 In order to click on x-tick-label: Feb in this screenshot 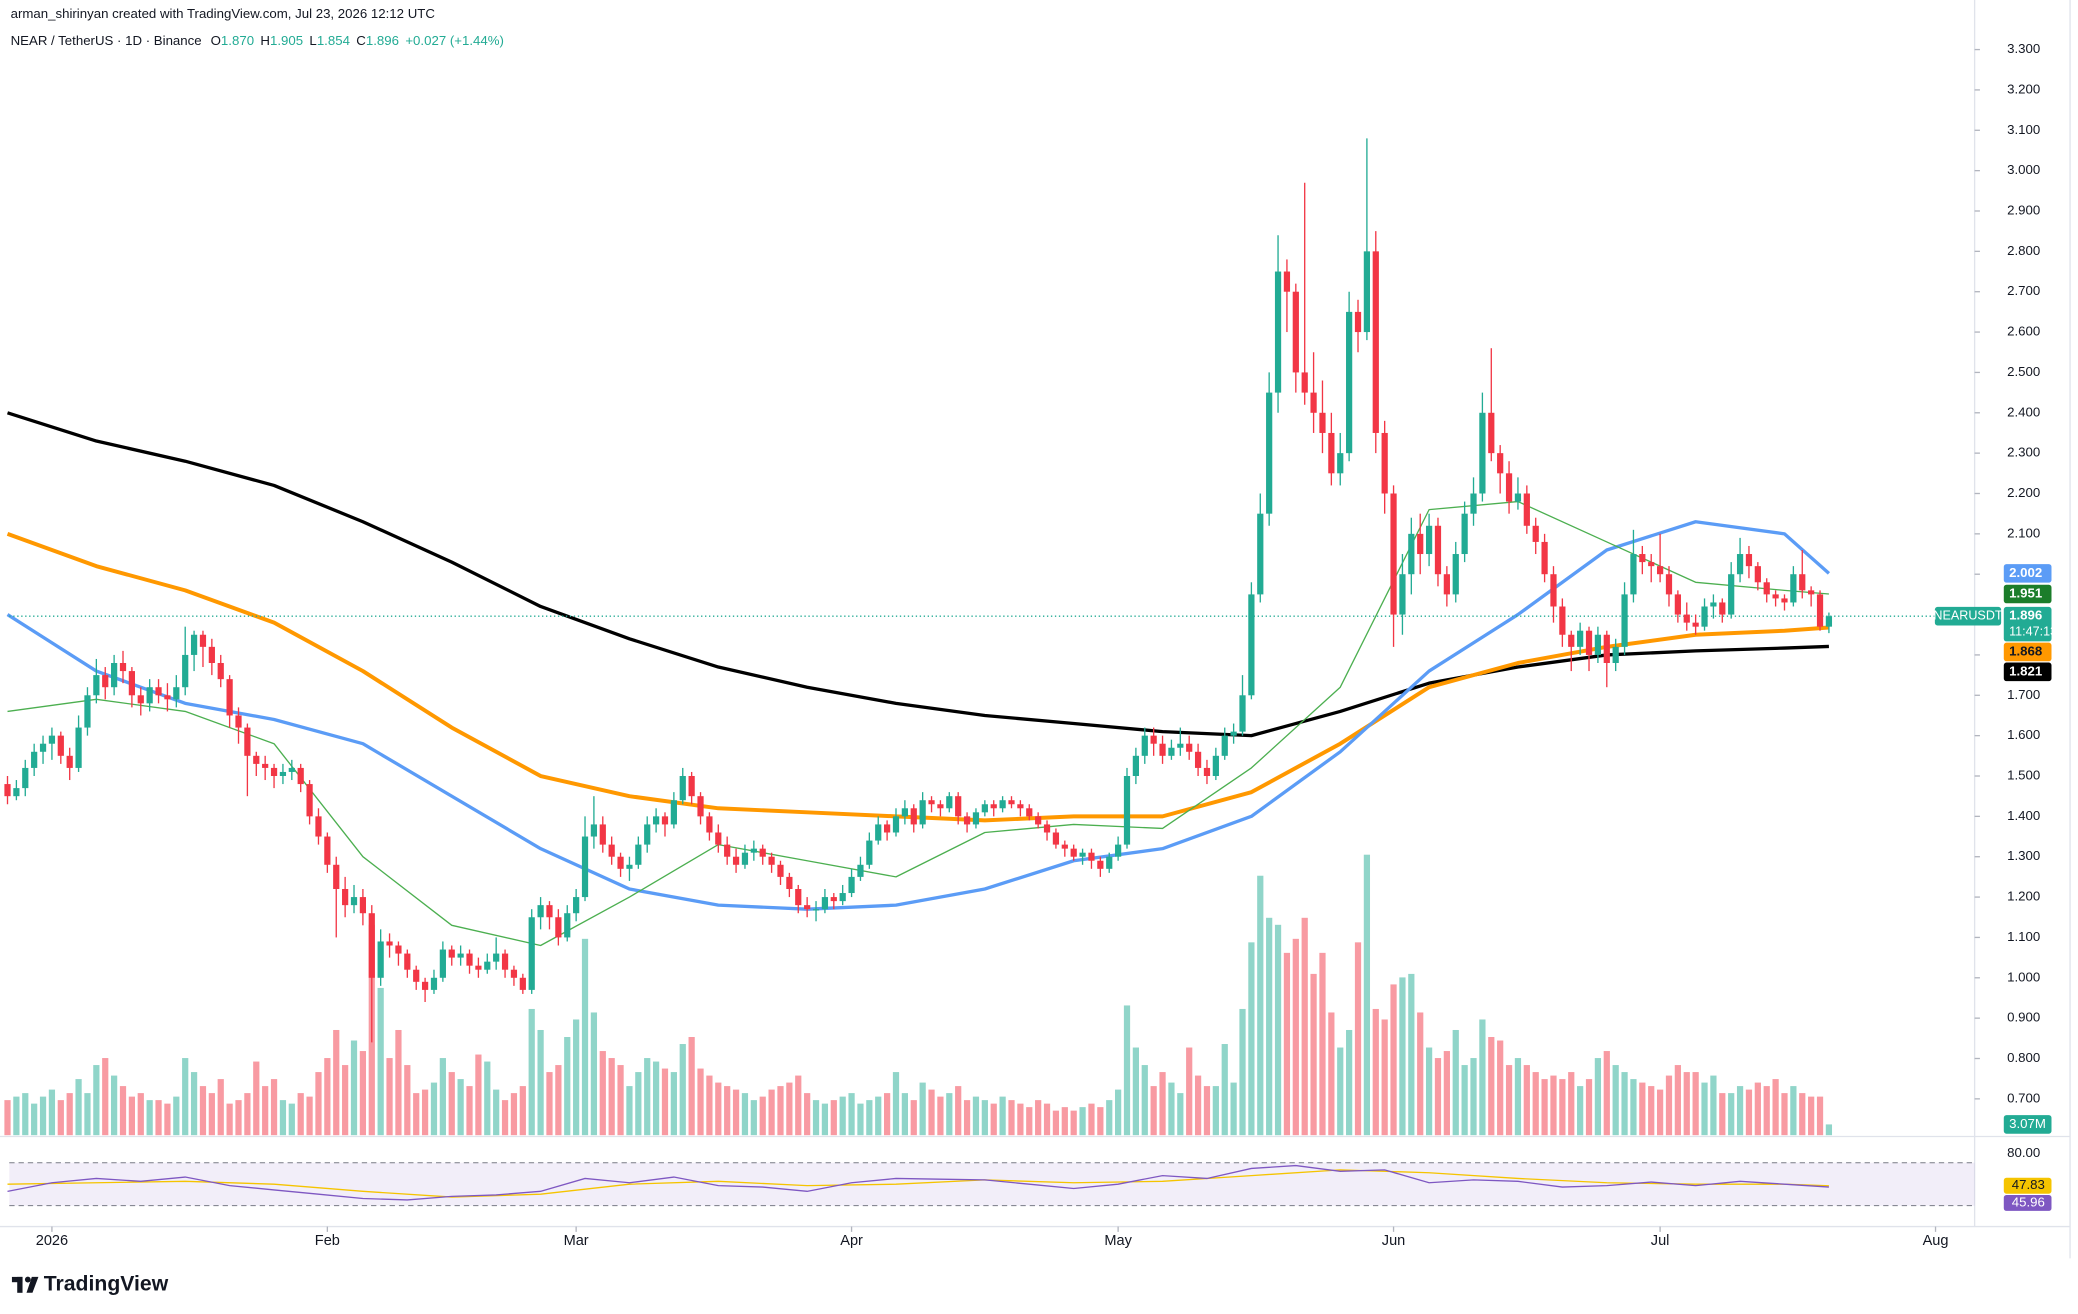, I will do `click(327, 1241)`.